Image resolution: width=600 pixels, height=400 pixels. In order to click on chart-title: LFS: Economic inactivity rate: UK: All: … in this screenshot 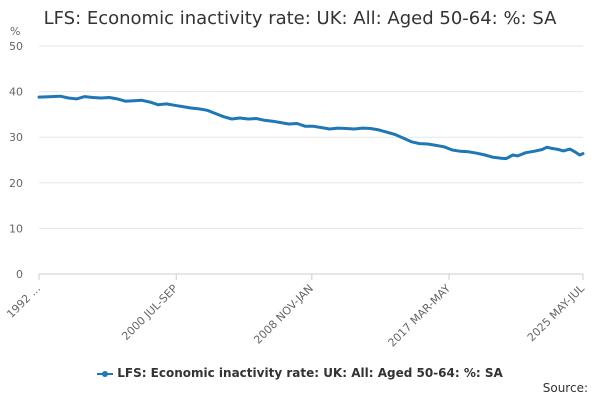, I will do `click(300, 18)`.